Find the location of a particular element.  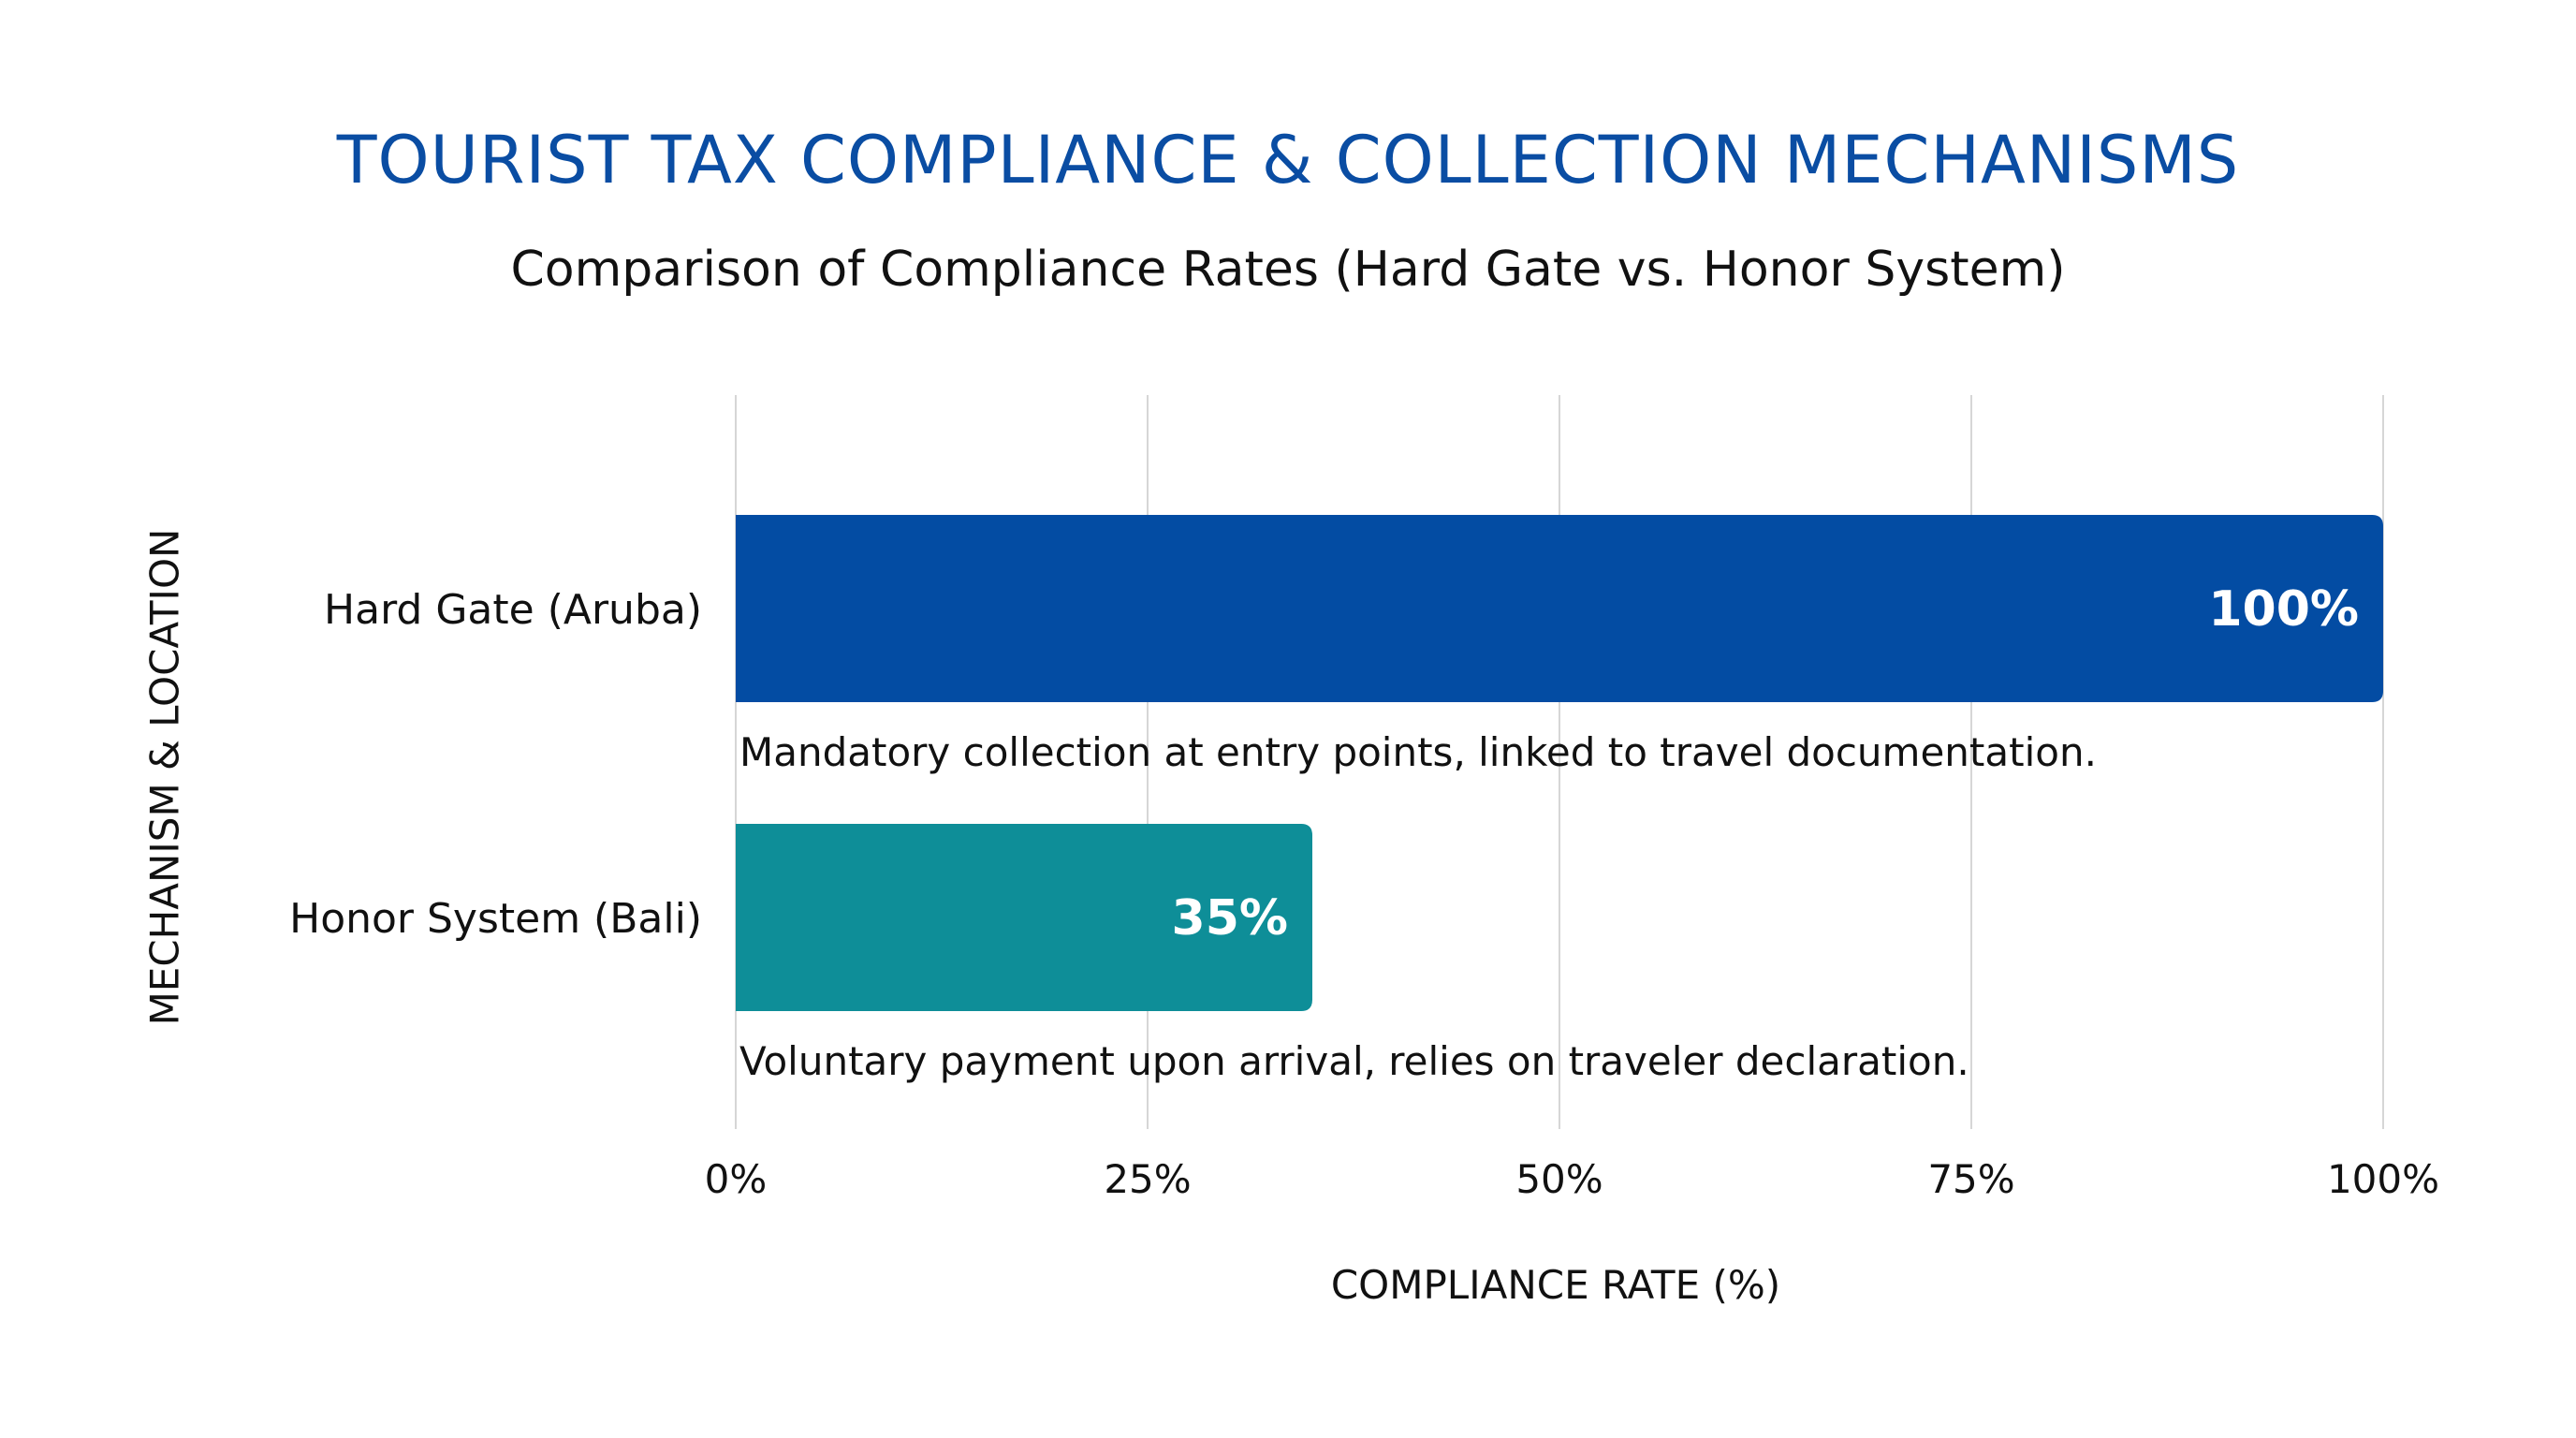

y-tick-label: Honor System (Bali) is located at coordinates (496, 919).